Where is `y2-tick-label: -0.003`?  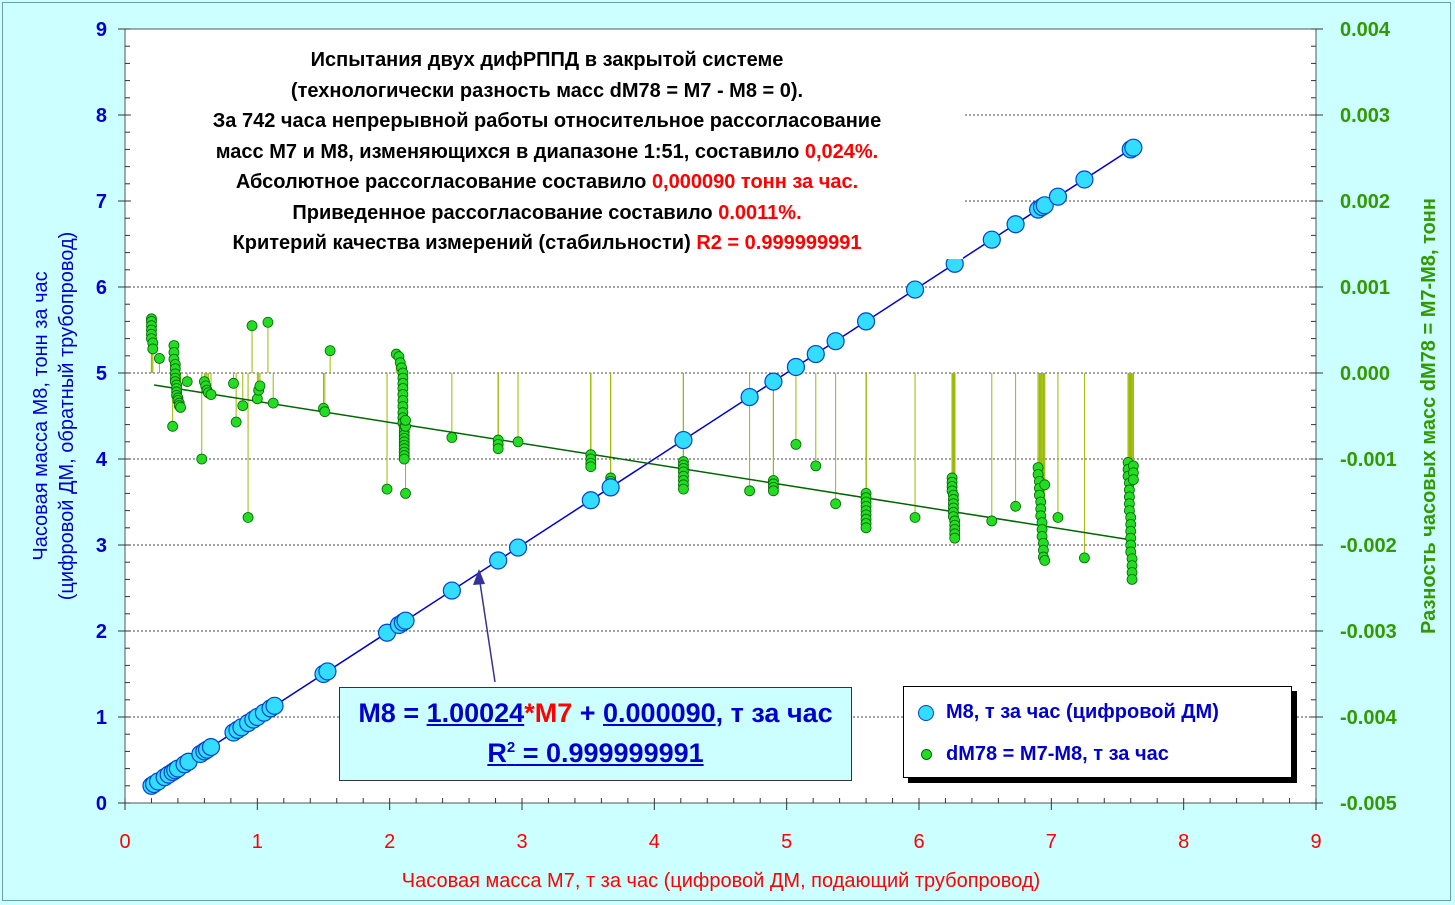
y2-tick-label: -0.003 is located at coordinates (1368, 632).